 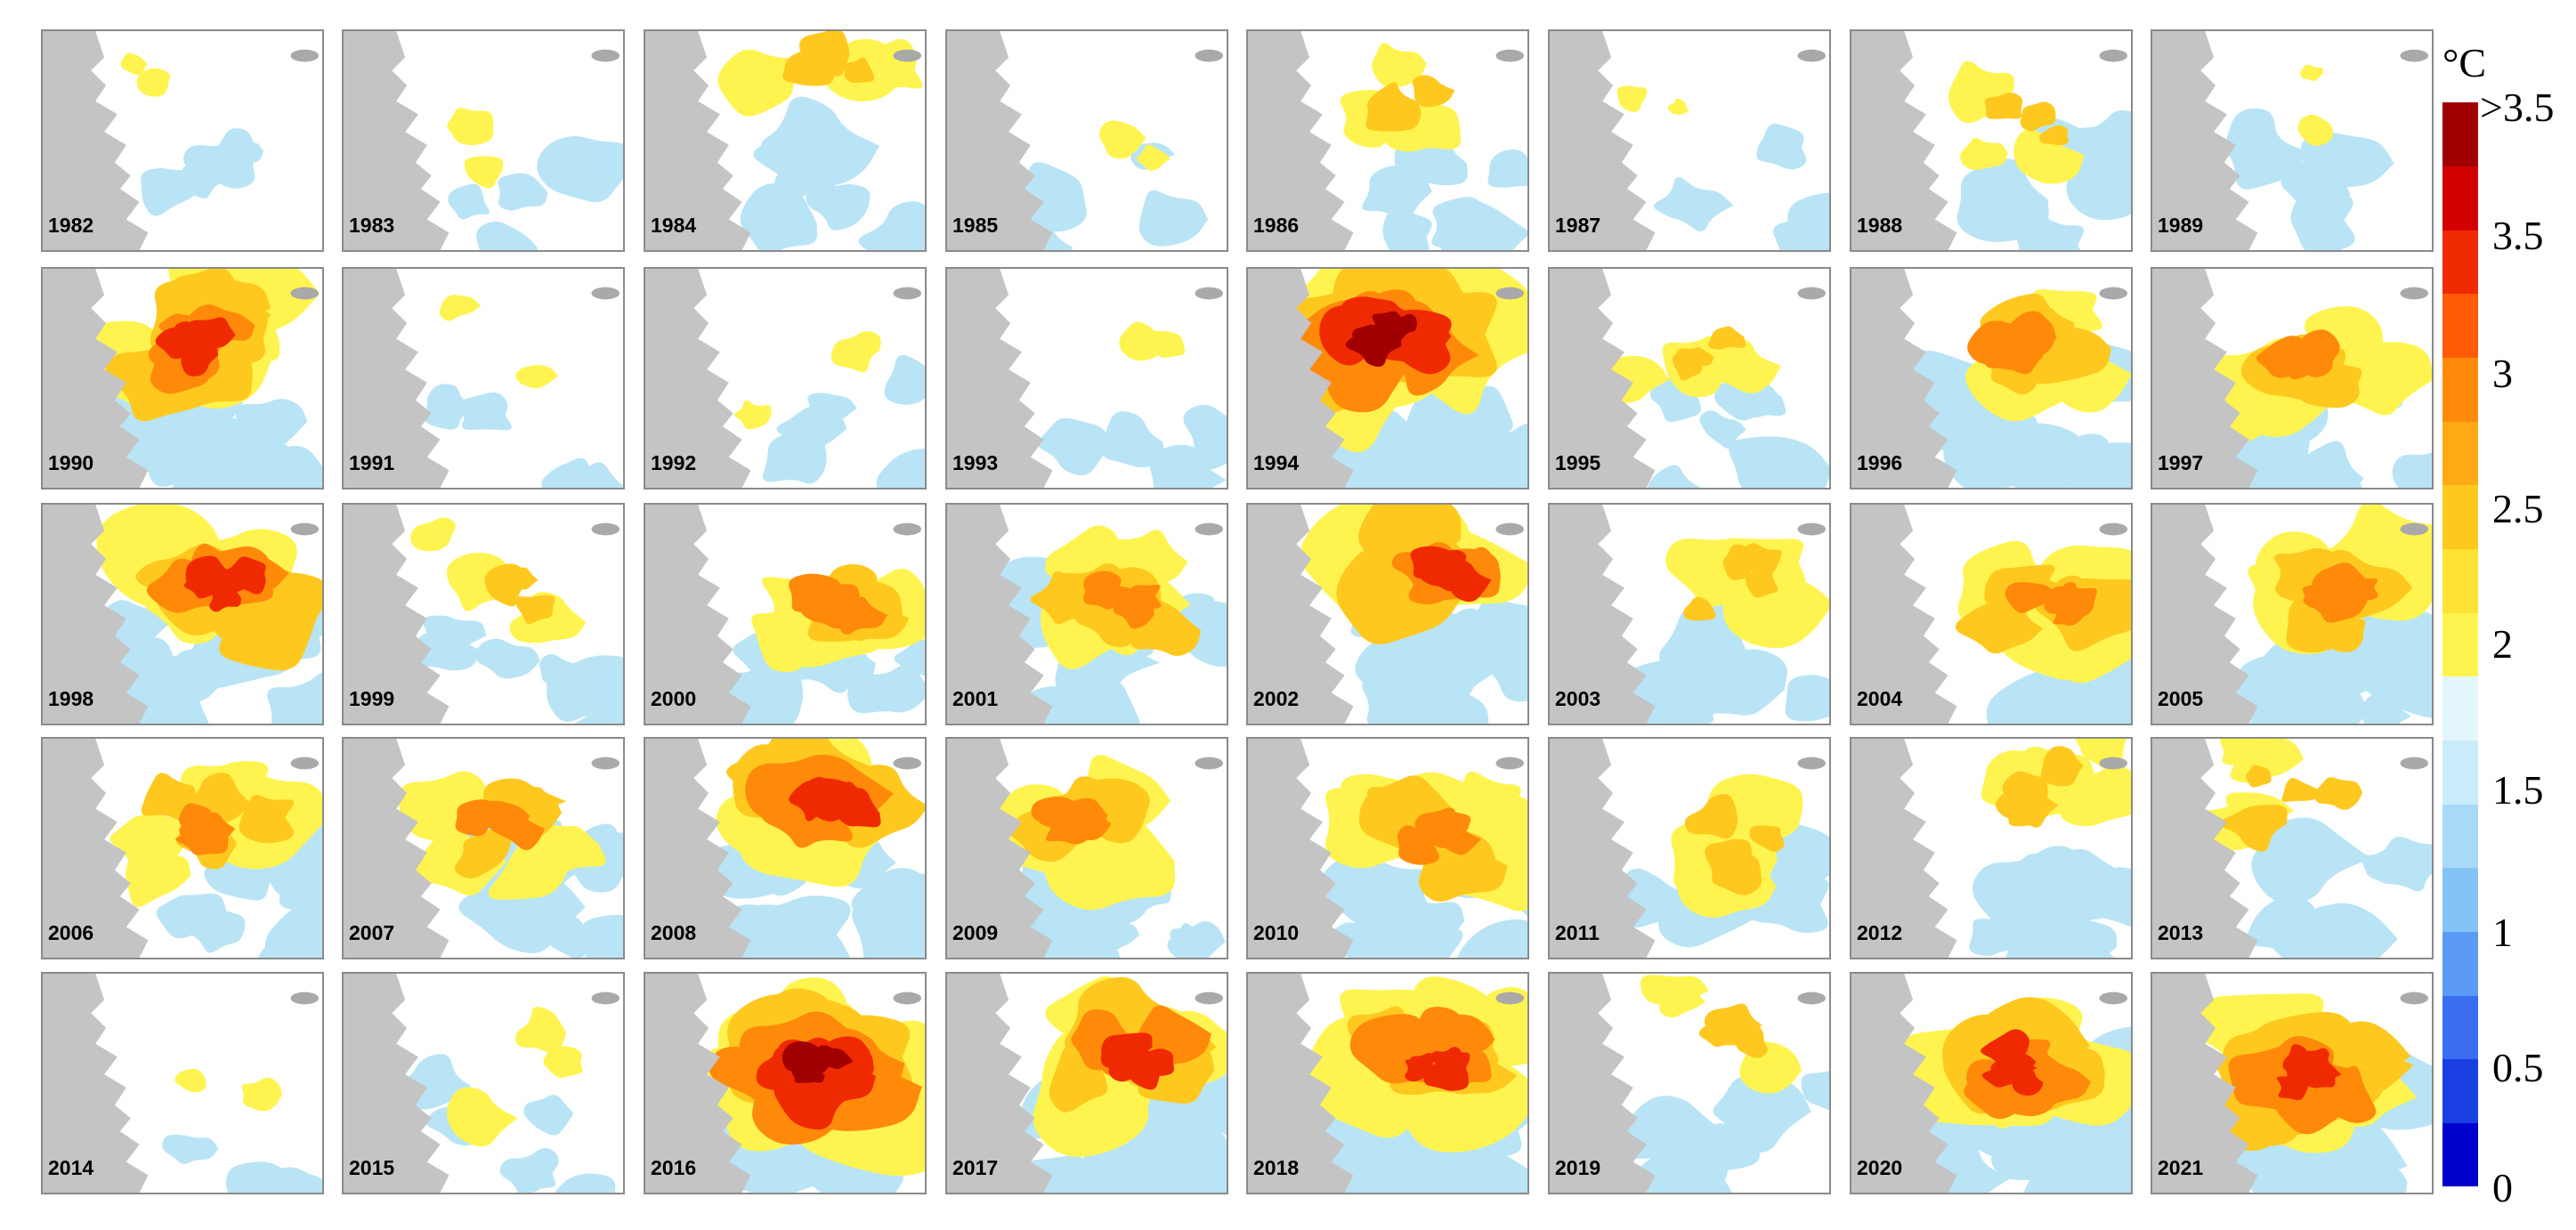 I want to click on year-label: 2017, so click(x=976, y=1167).